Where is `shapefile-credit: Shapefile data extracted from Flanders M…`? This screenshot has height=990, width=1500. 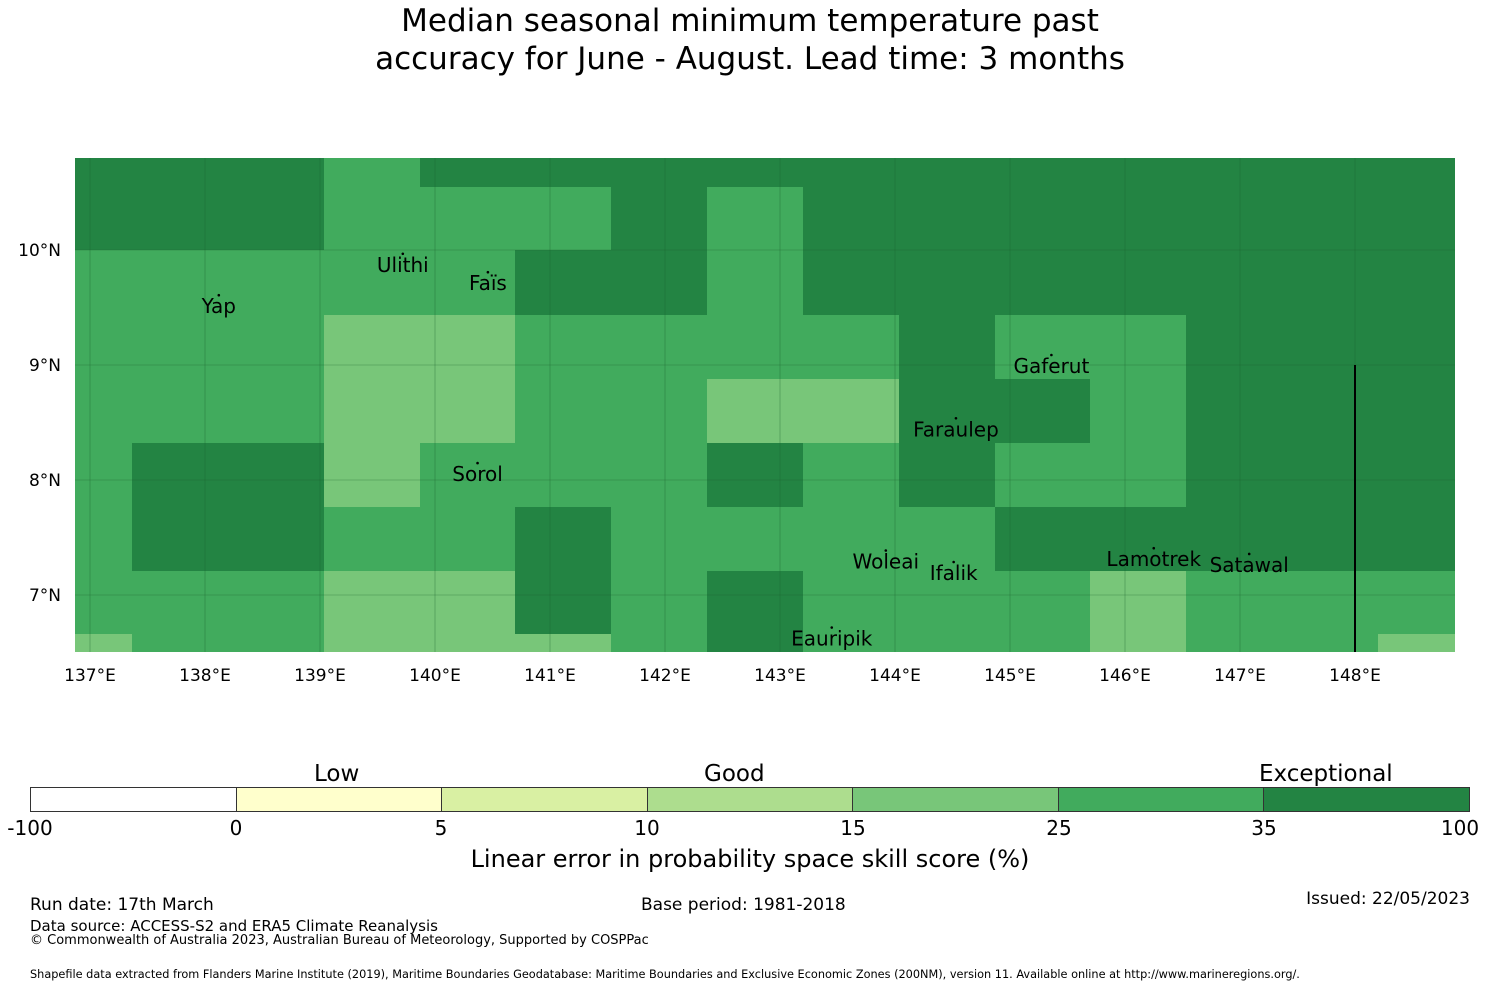 shapefile-credit: Shapefile data extracted from Flanders M… is located at coordinates (665, 974).